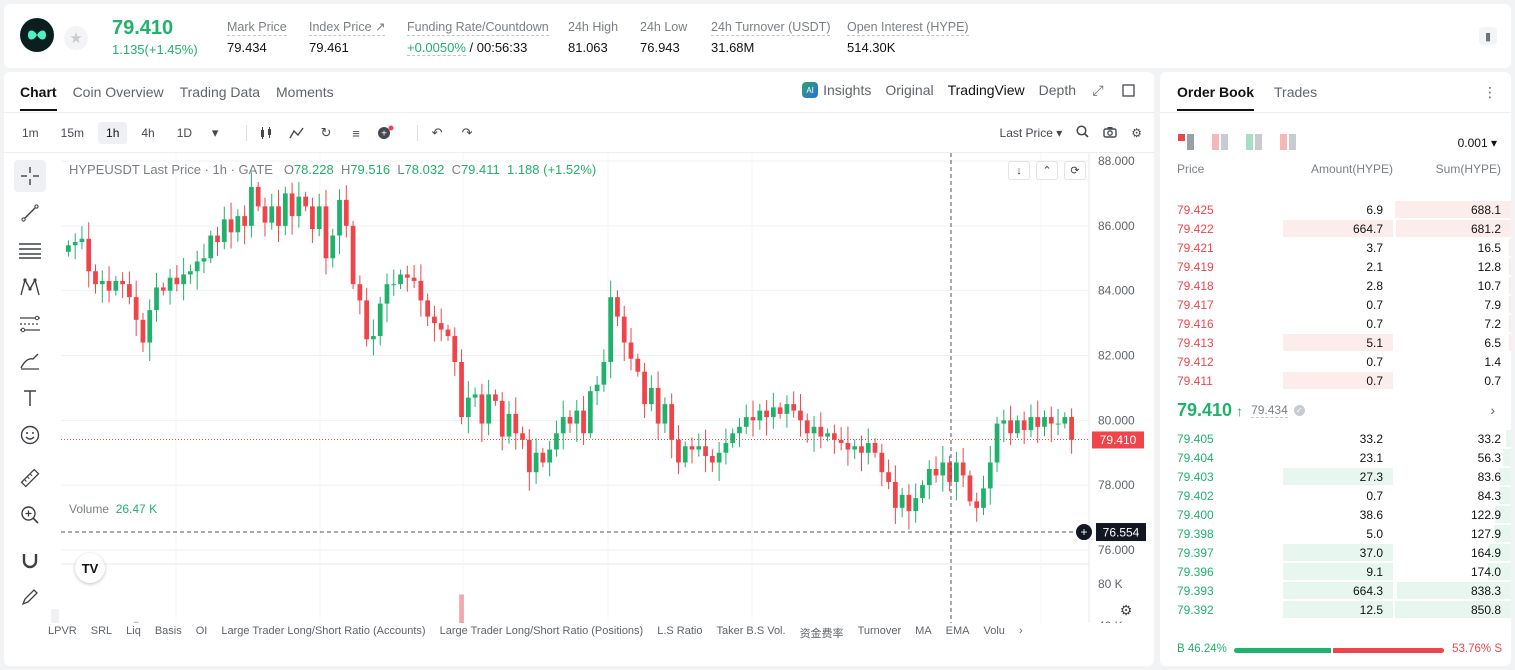 This screenshot has width=1515, height=670. Describe the element at coordinates (437, 132) in the screenshot. I see `undo-icon: ↶` at that location.